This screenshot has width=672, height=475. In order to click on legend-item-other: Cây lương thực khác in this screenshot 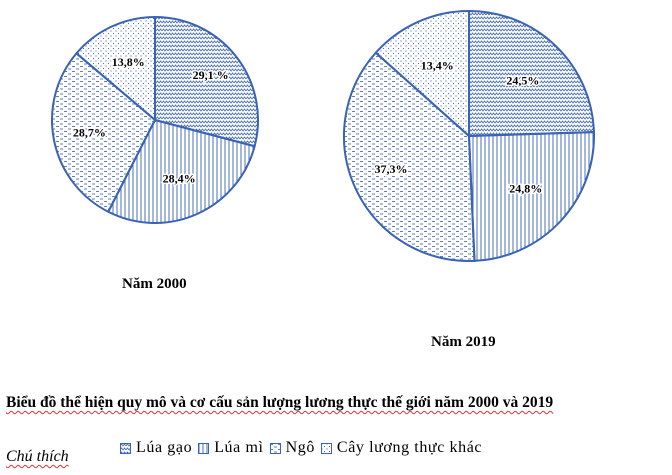, I will do `click(401, 448)`.